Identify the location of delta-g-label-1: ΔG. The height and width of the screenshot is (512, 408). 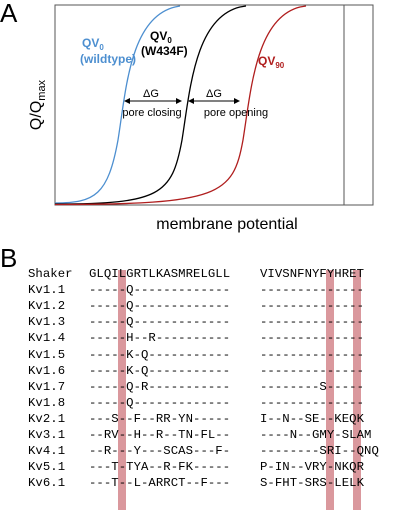
(151, 94).